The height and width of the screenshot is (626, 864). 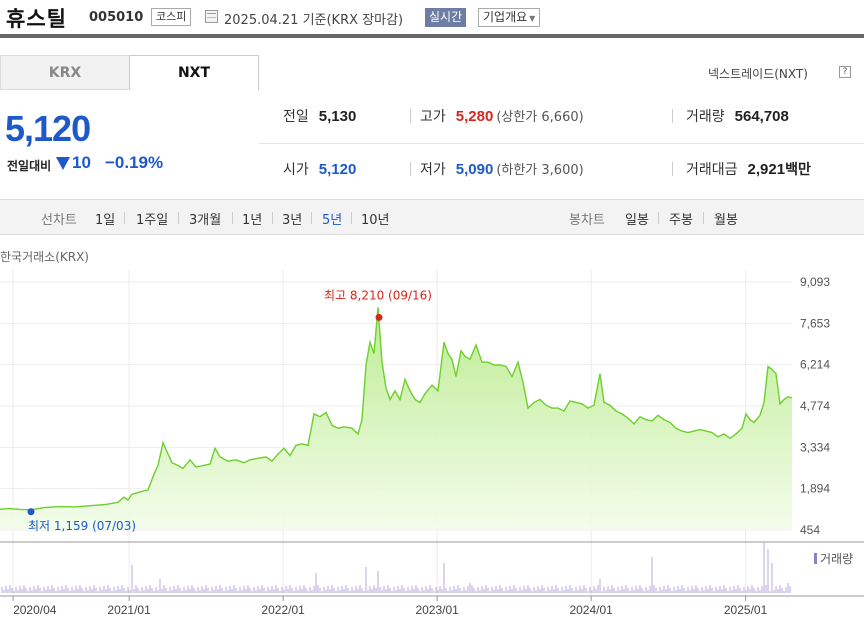 What do you see at coordinates (64, 72) in the screenshot?
I see `tab-krx: KRX` at bounding box center [64, 72].